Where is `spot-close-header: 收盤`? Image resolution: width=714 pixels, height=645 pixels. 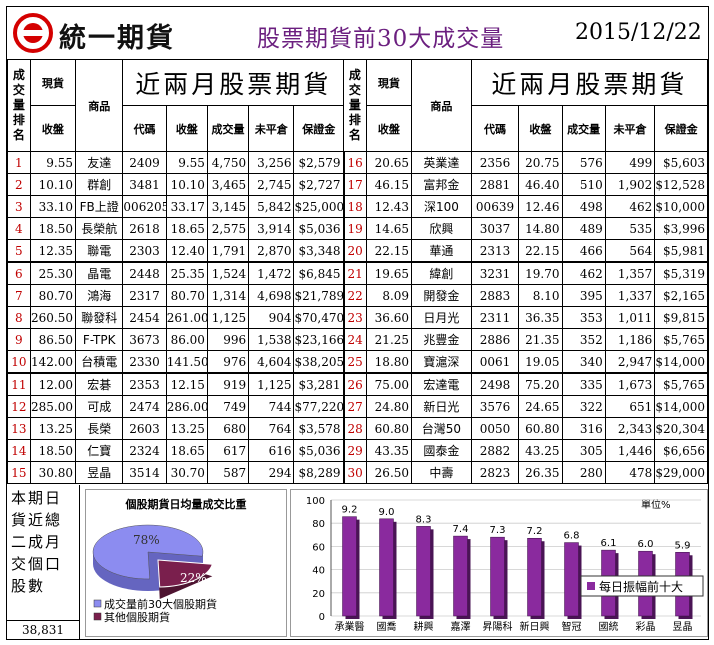 spot-close-header: 收盤 is located at coordinates (53, 128).